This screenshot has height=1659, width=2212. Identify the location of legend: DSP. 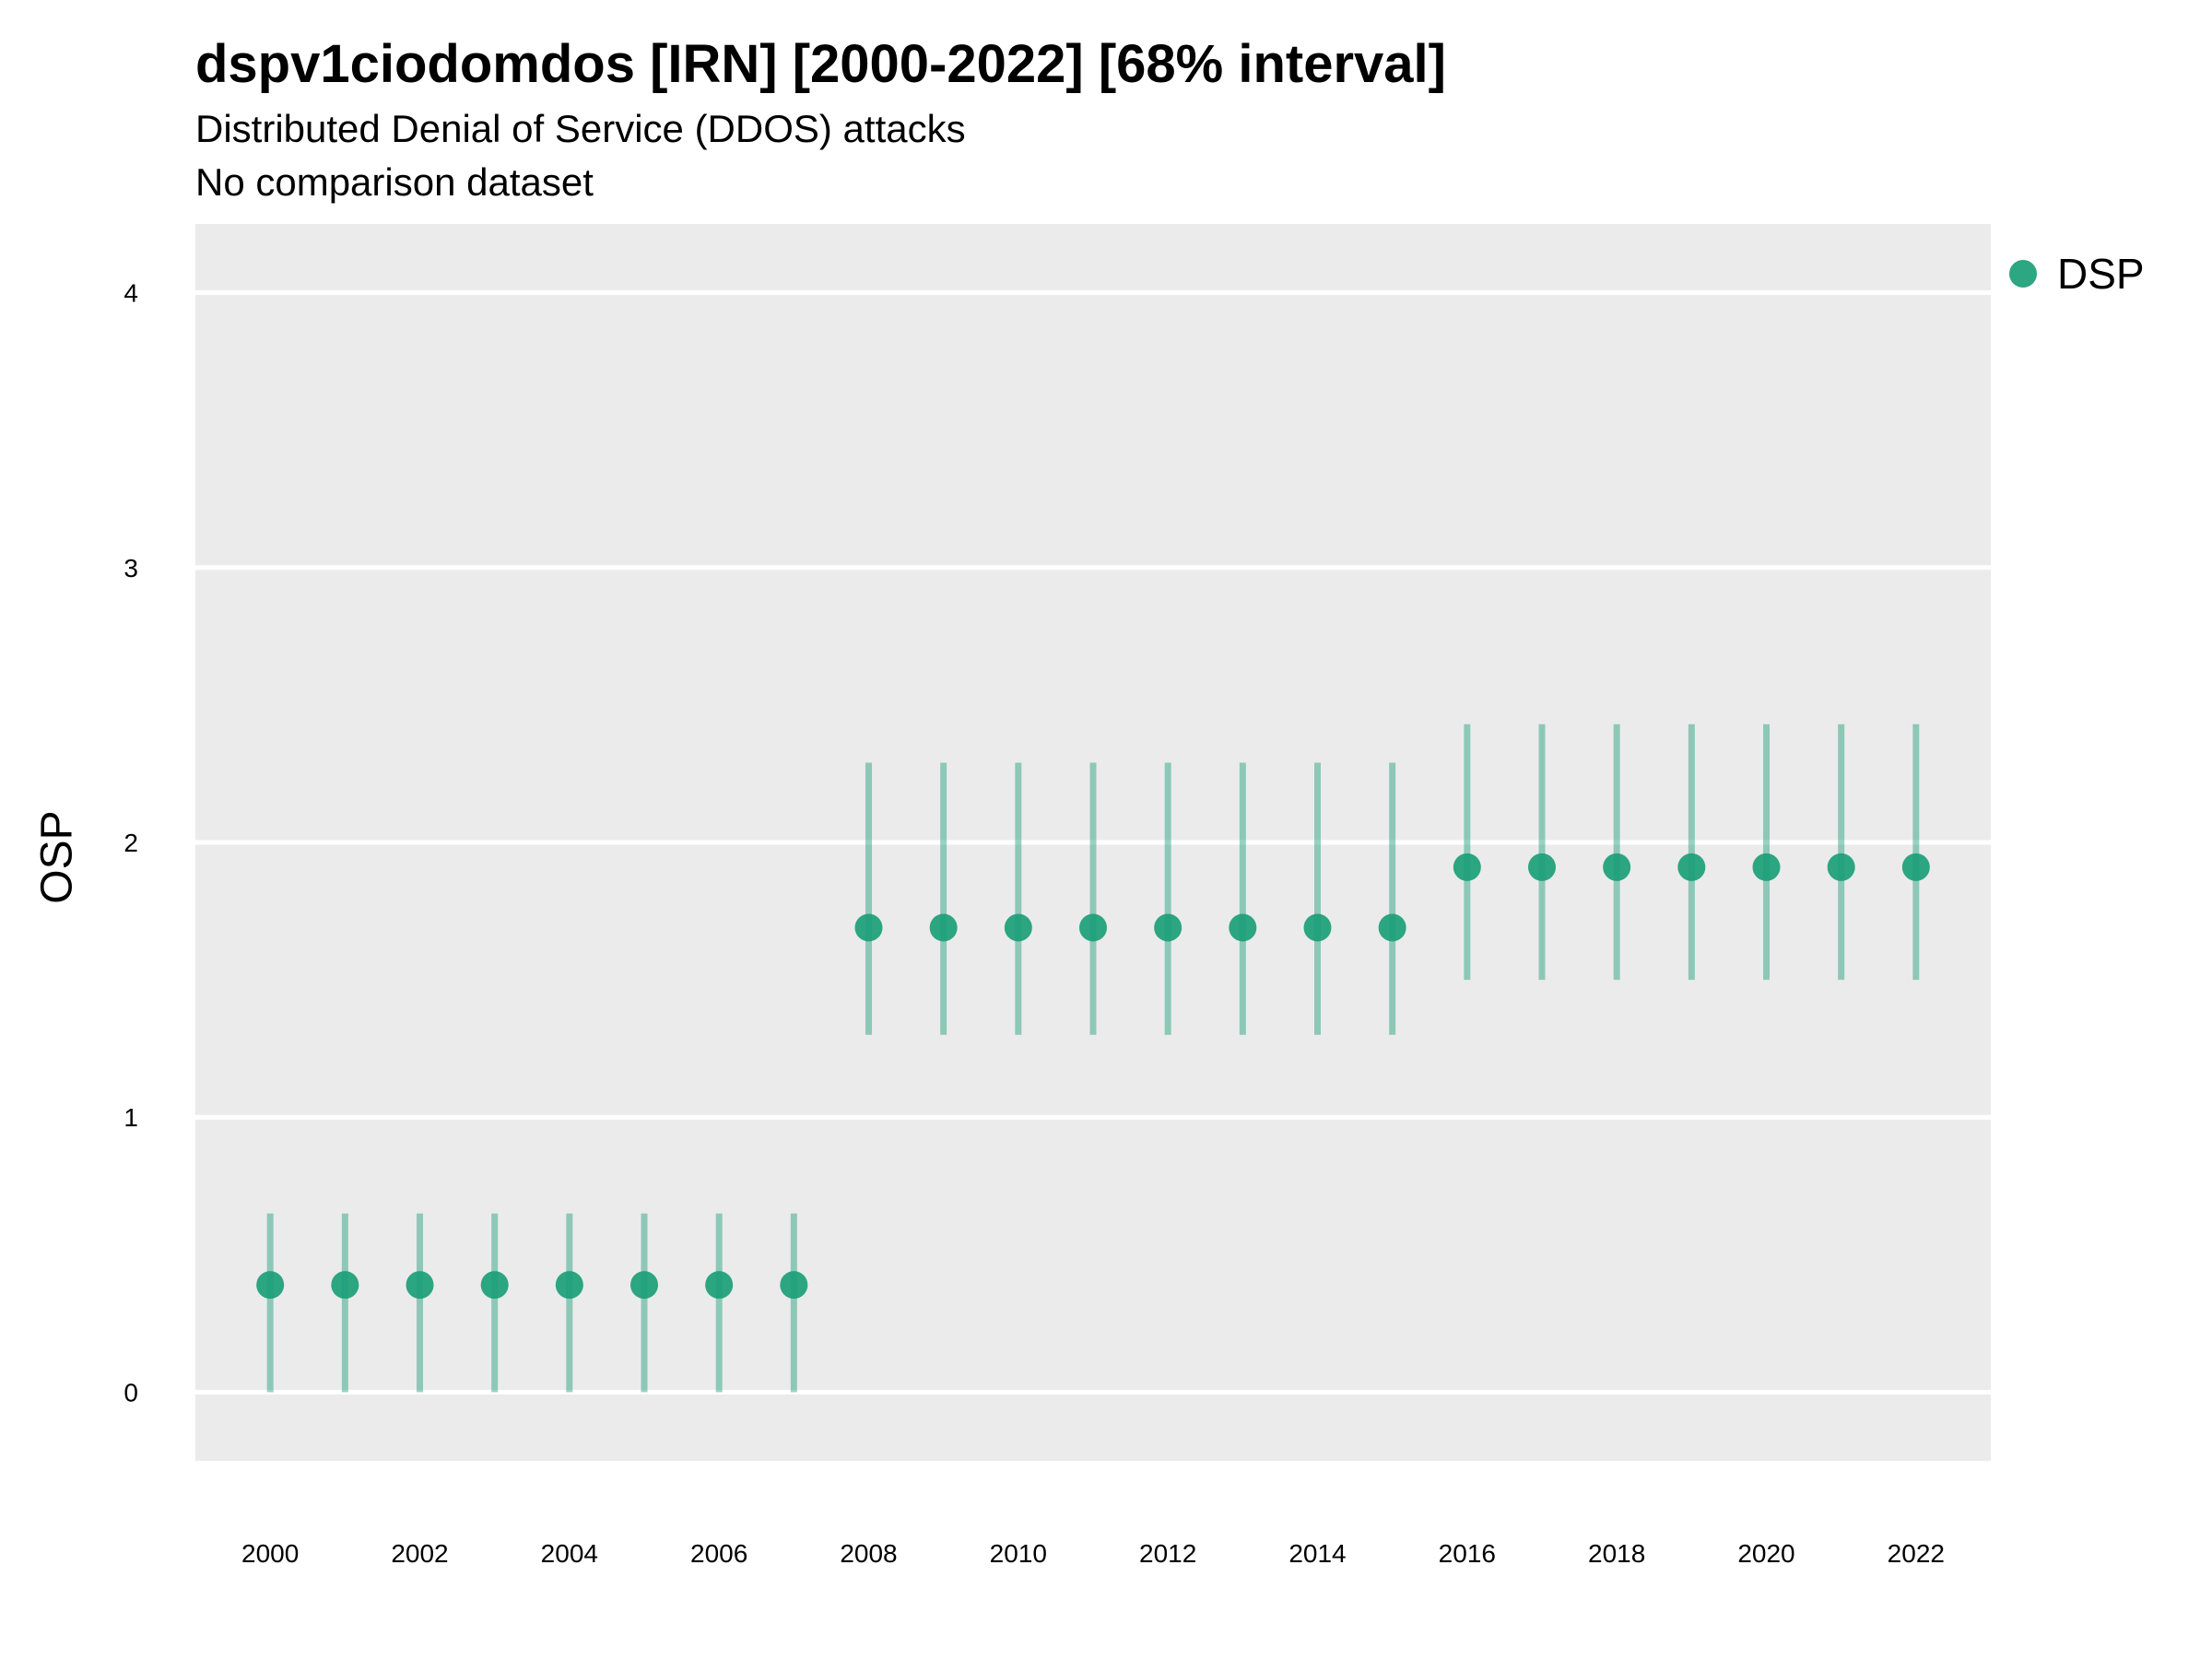
(2077, 274).